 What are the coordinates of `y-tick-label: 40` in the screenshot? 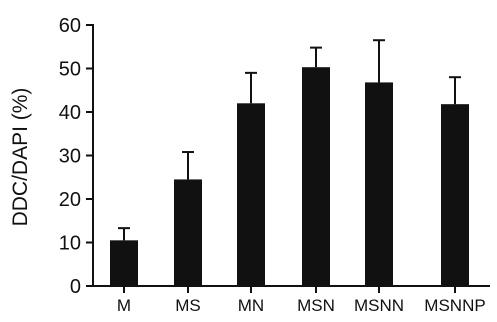 It's located at (70, 113).